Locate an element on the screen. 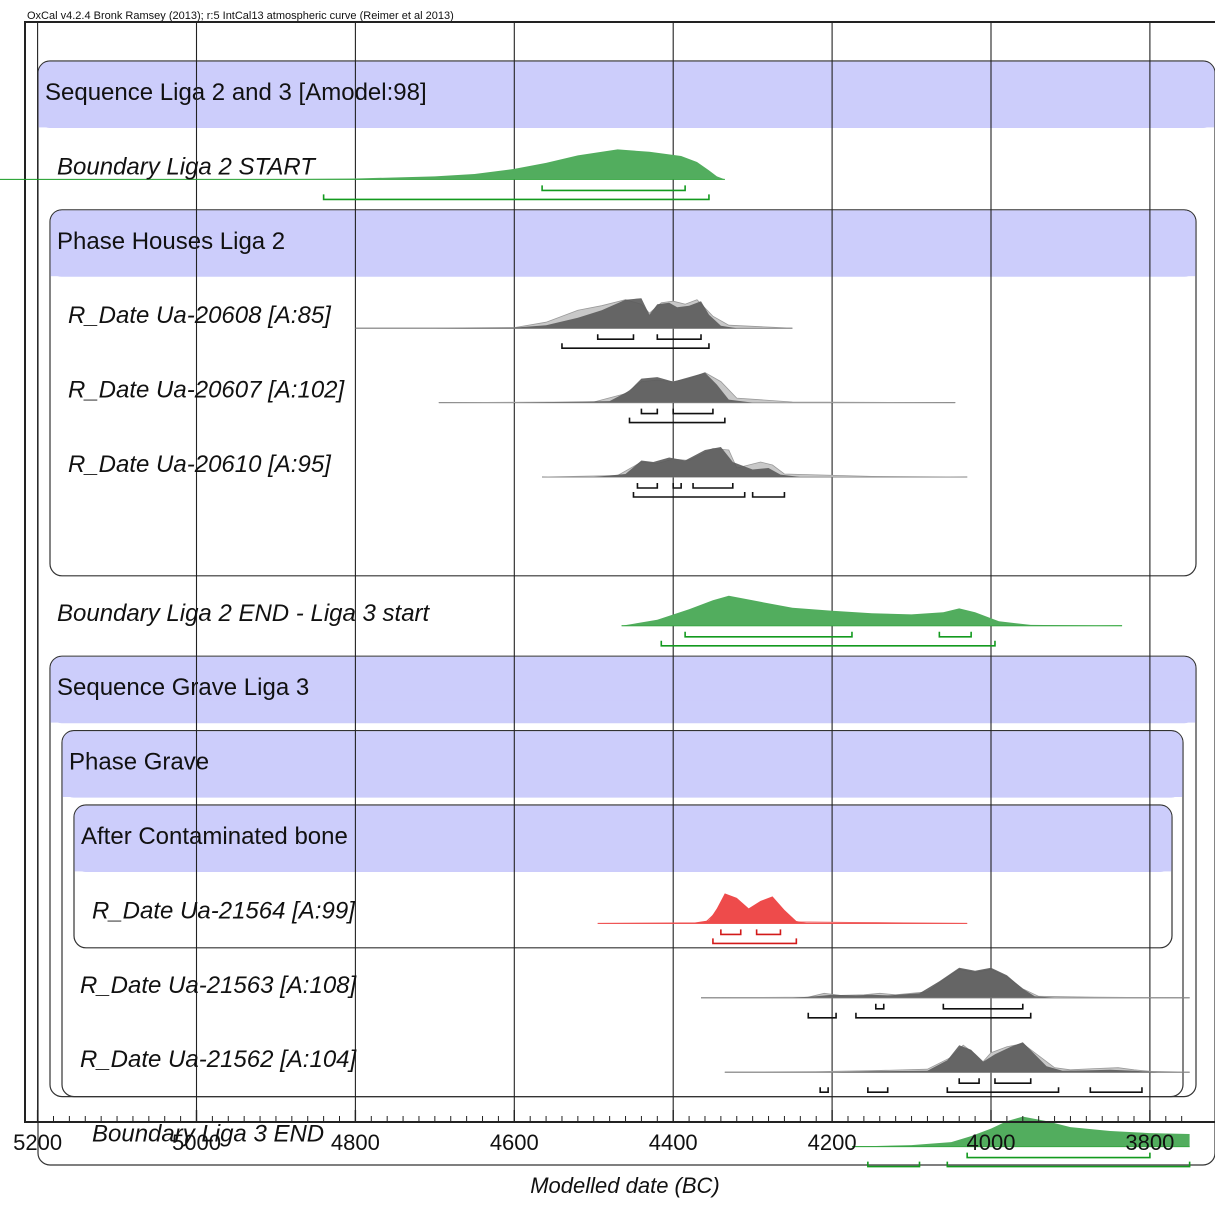 This screenshot has height=1205, width=1215. entry-label: Boundary Liga 3 END is located at coordinates (208, 1134).